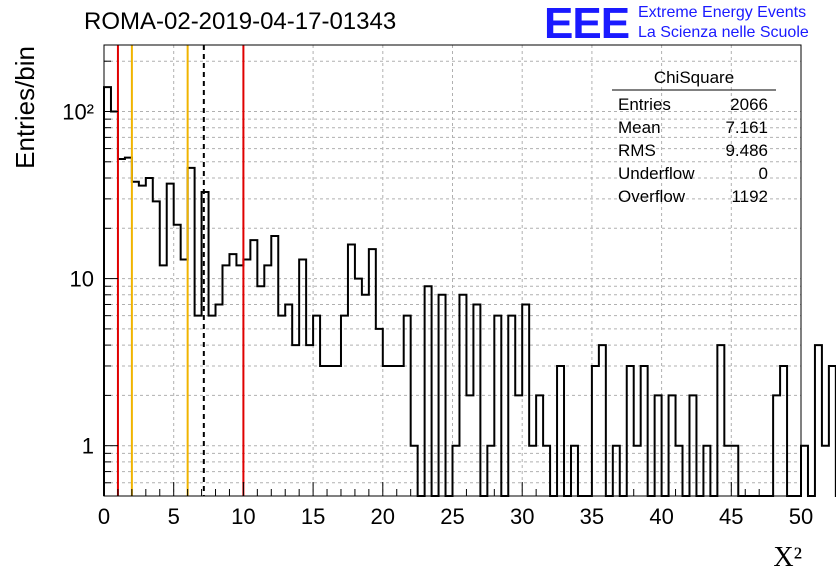 This screenshot has height=572, width=836. I want to click on stats-value-rms: 9.486, so click(746, 150).